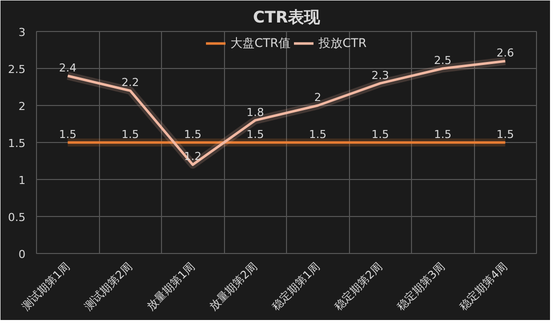 The height and width of the screenshot is (324, 555). I want to click on data-label: 1.8, so click(255, 112).